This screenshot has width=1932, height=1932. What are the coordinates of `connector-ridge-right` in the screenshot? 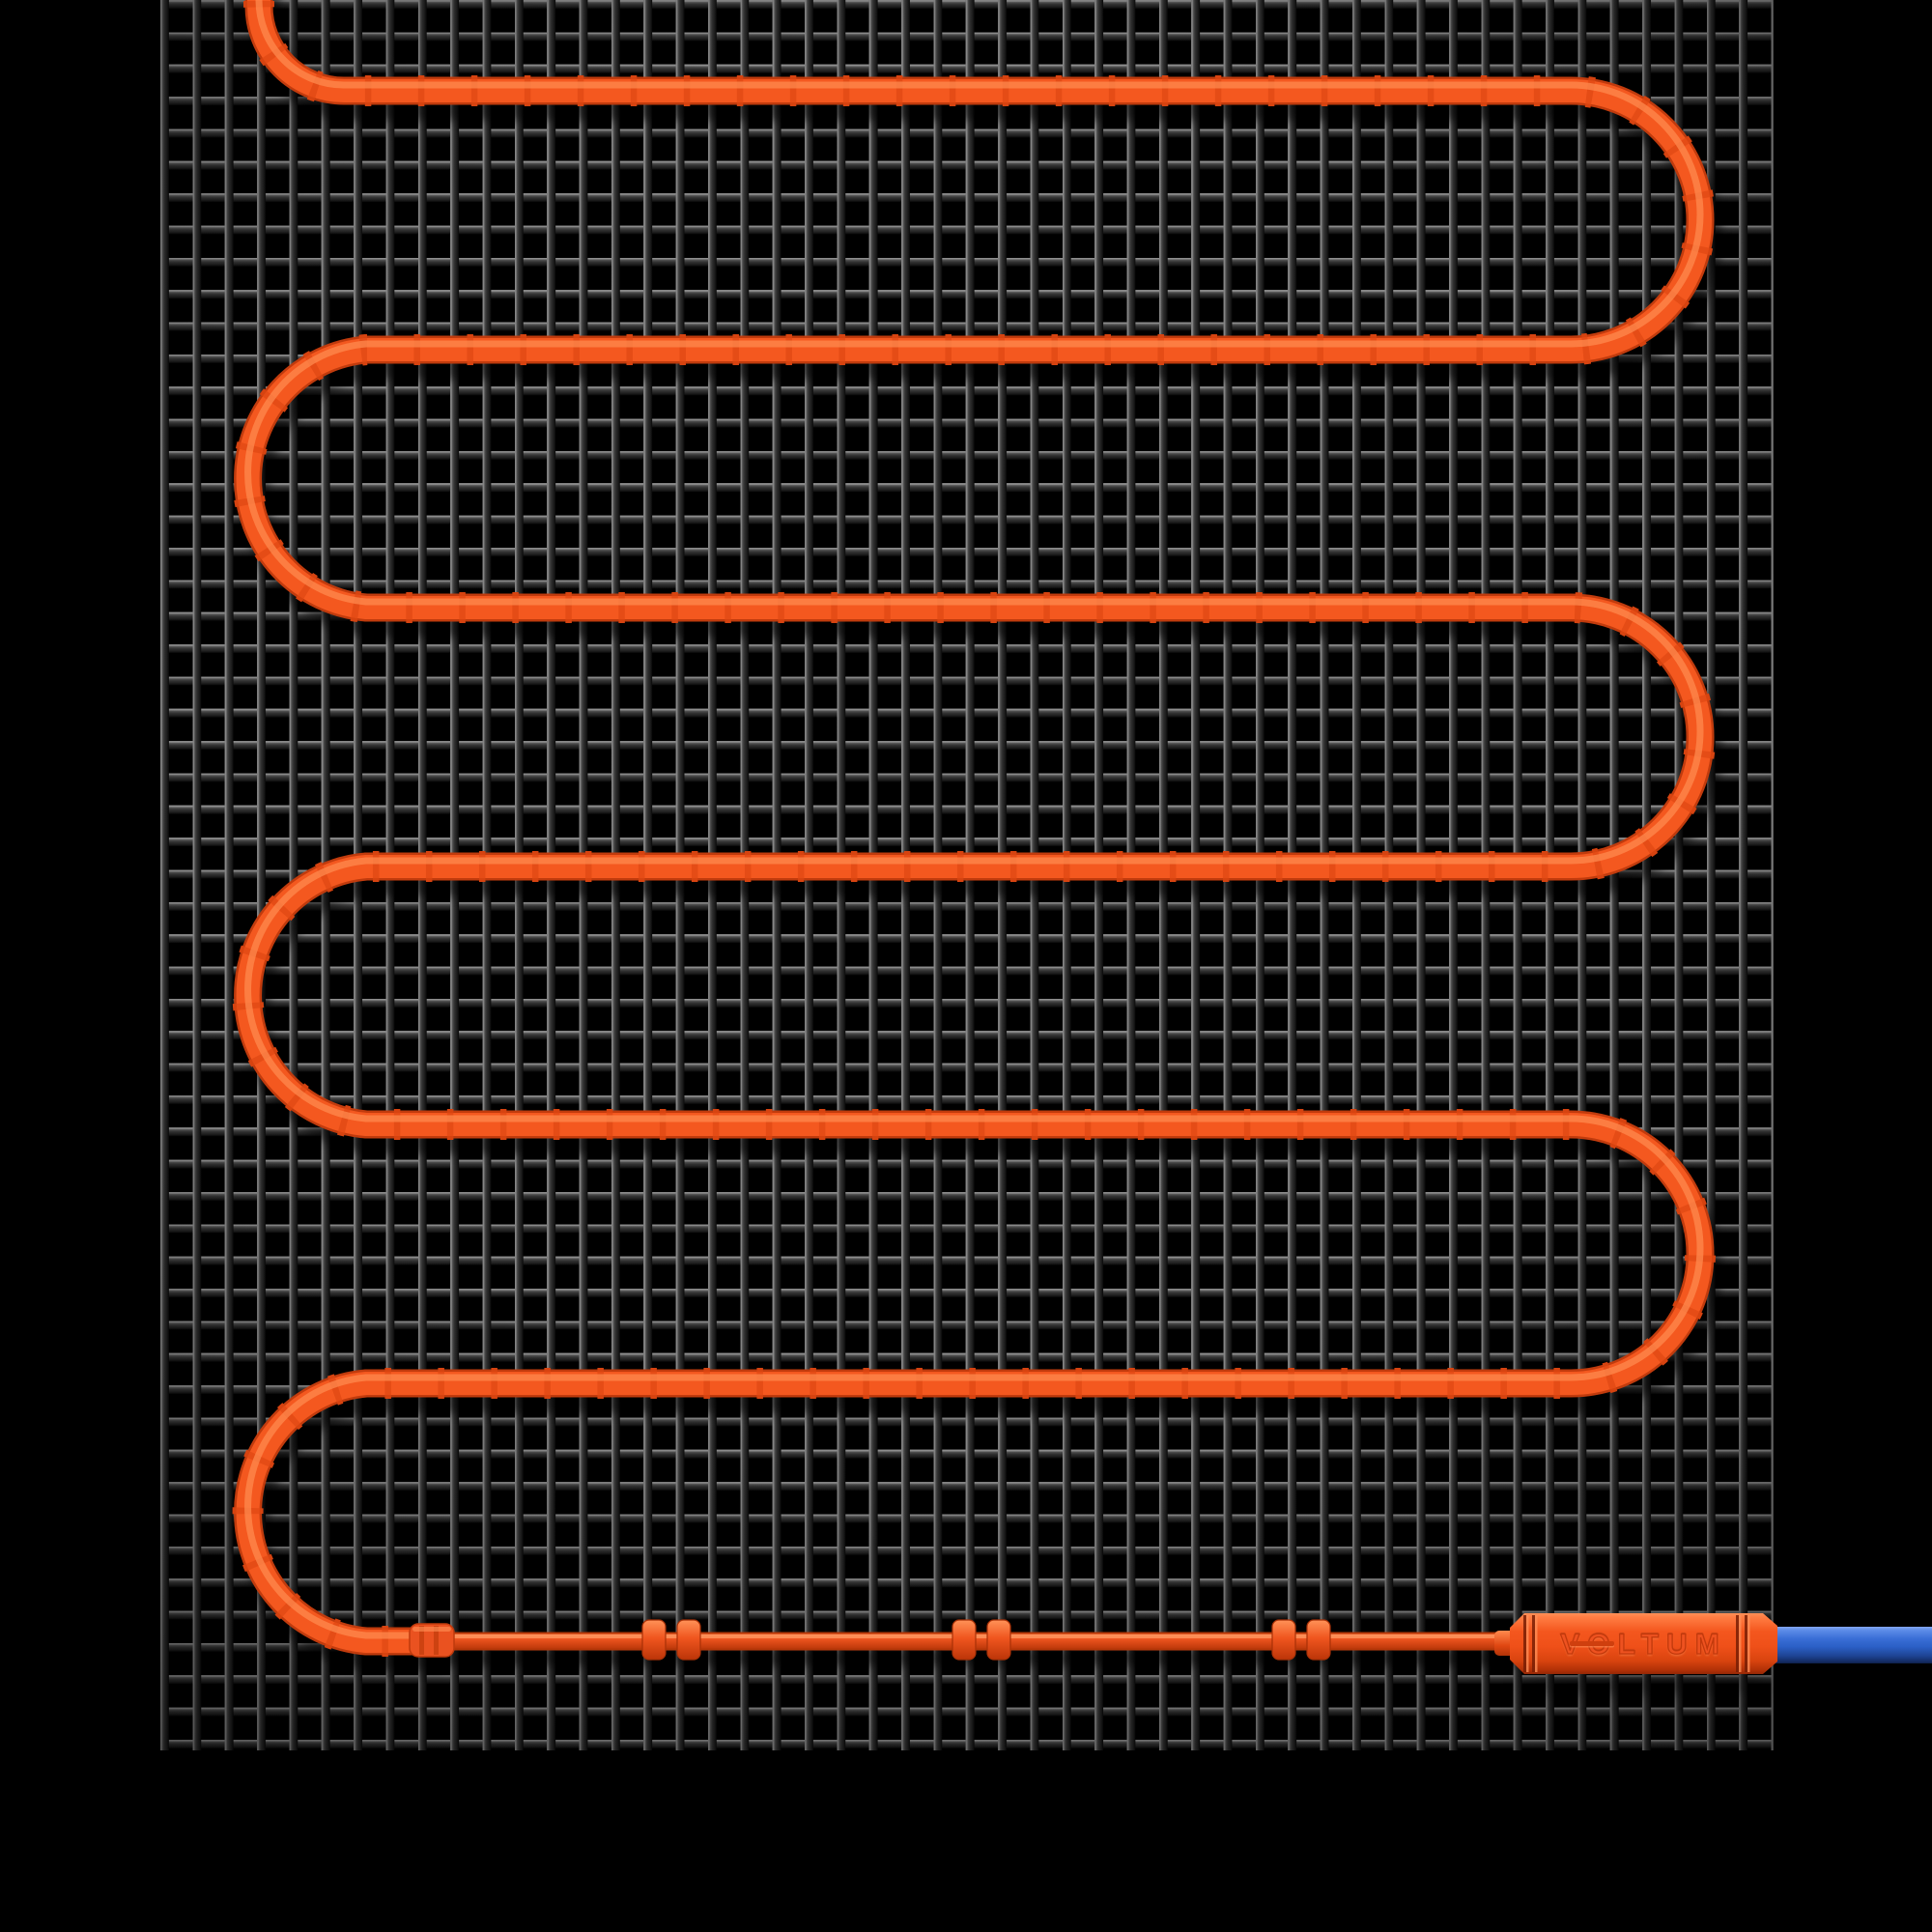 It's located at (1744, 1643).